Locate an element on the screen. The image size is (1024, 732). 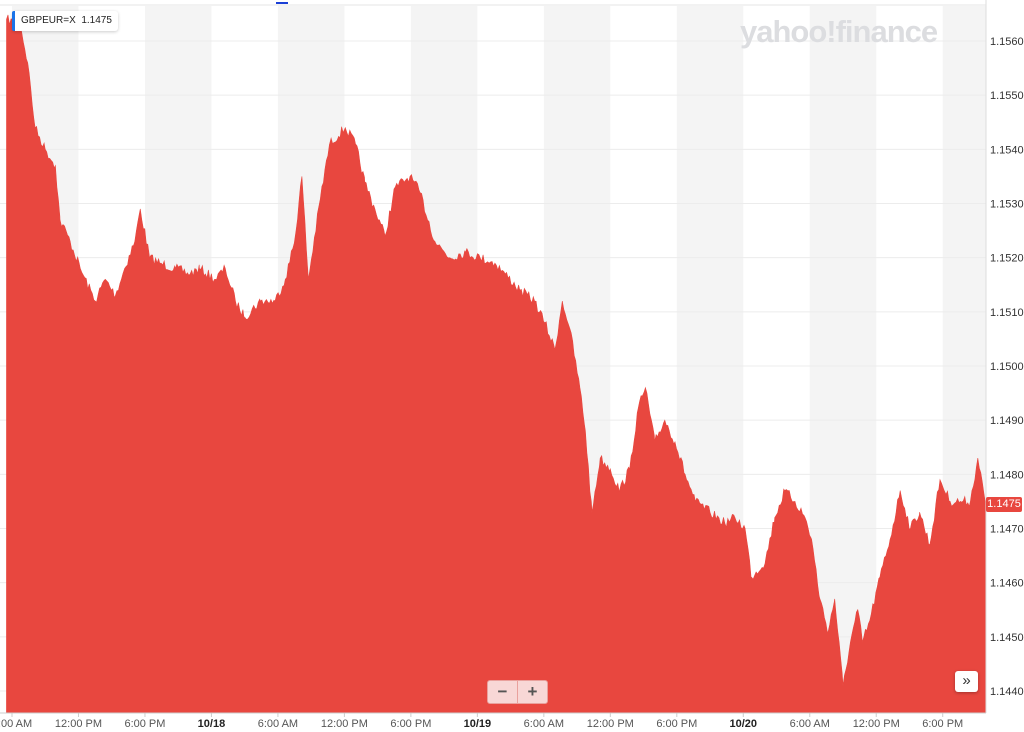
zoom-out-button: − is located at coordinates (502, 691).